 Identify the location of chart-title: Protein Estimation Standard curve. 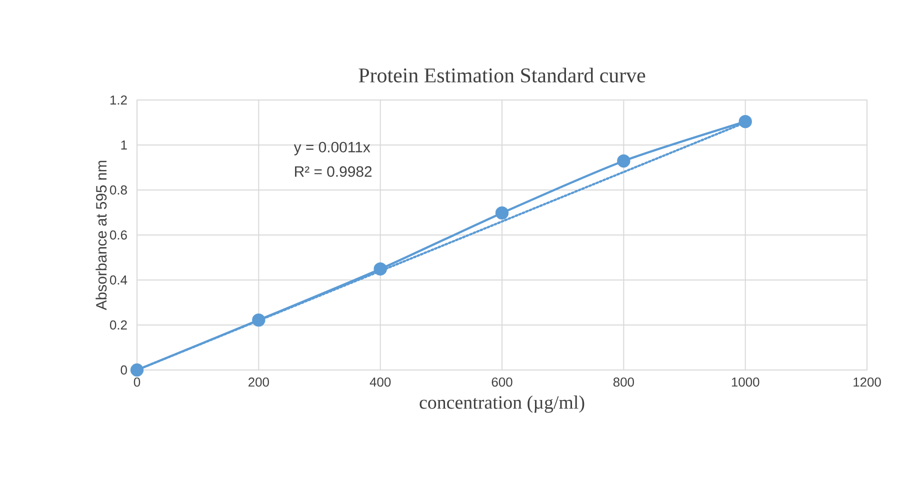
(502, 75).